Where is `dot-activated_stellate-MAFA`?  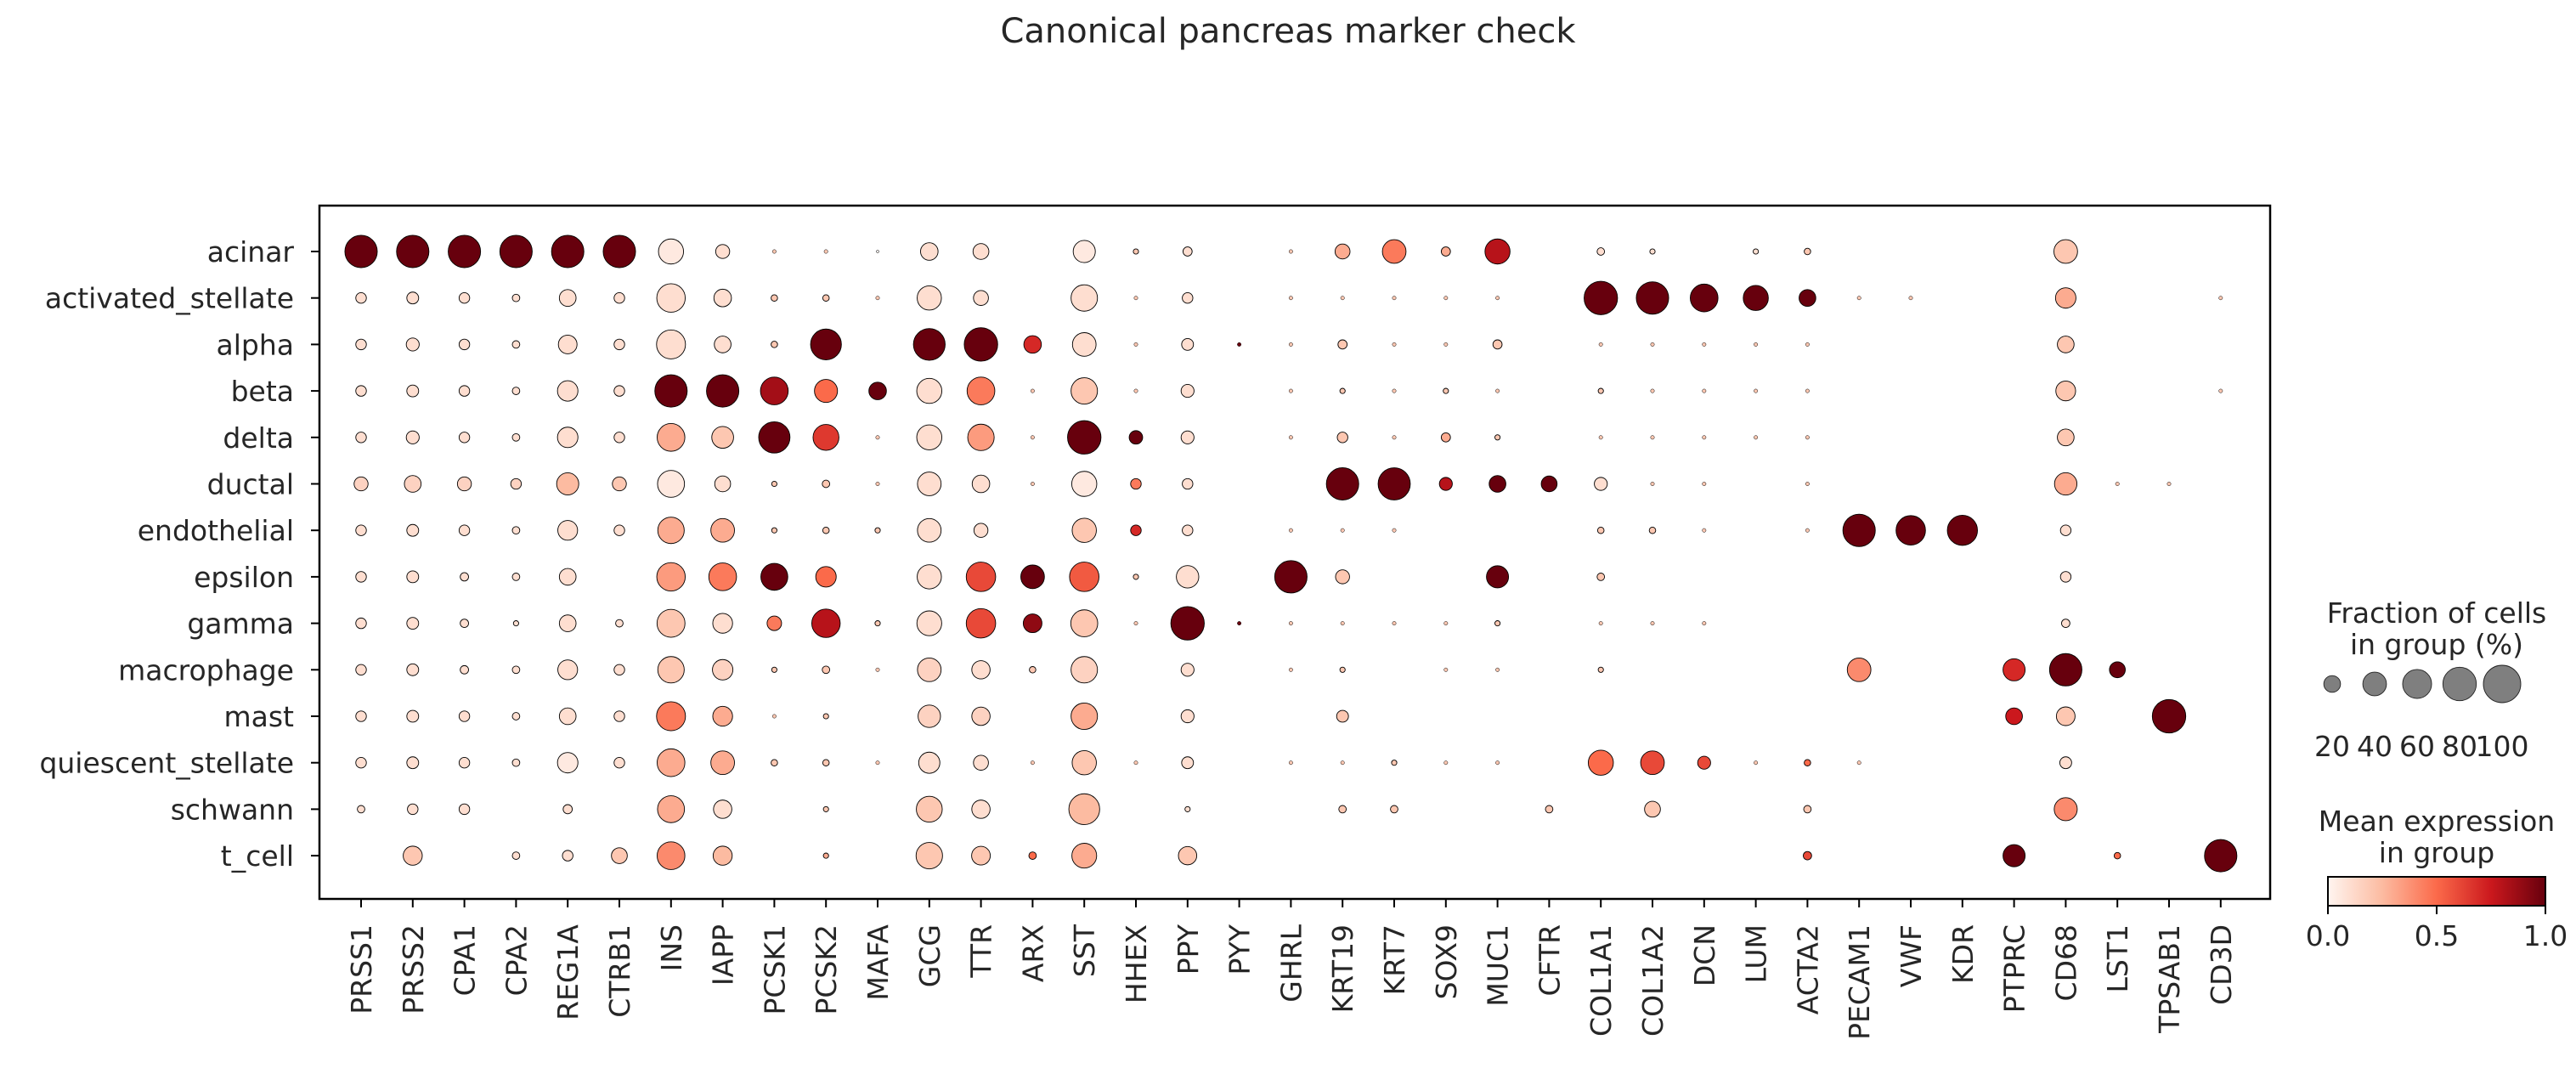
dot-activated_stellate-MAFA is located at coordinates (877, 298).